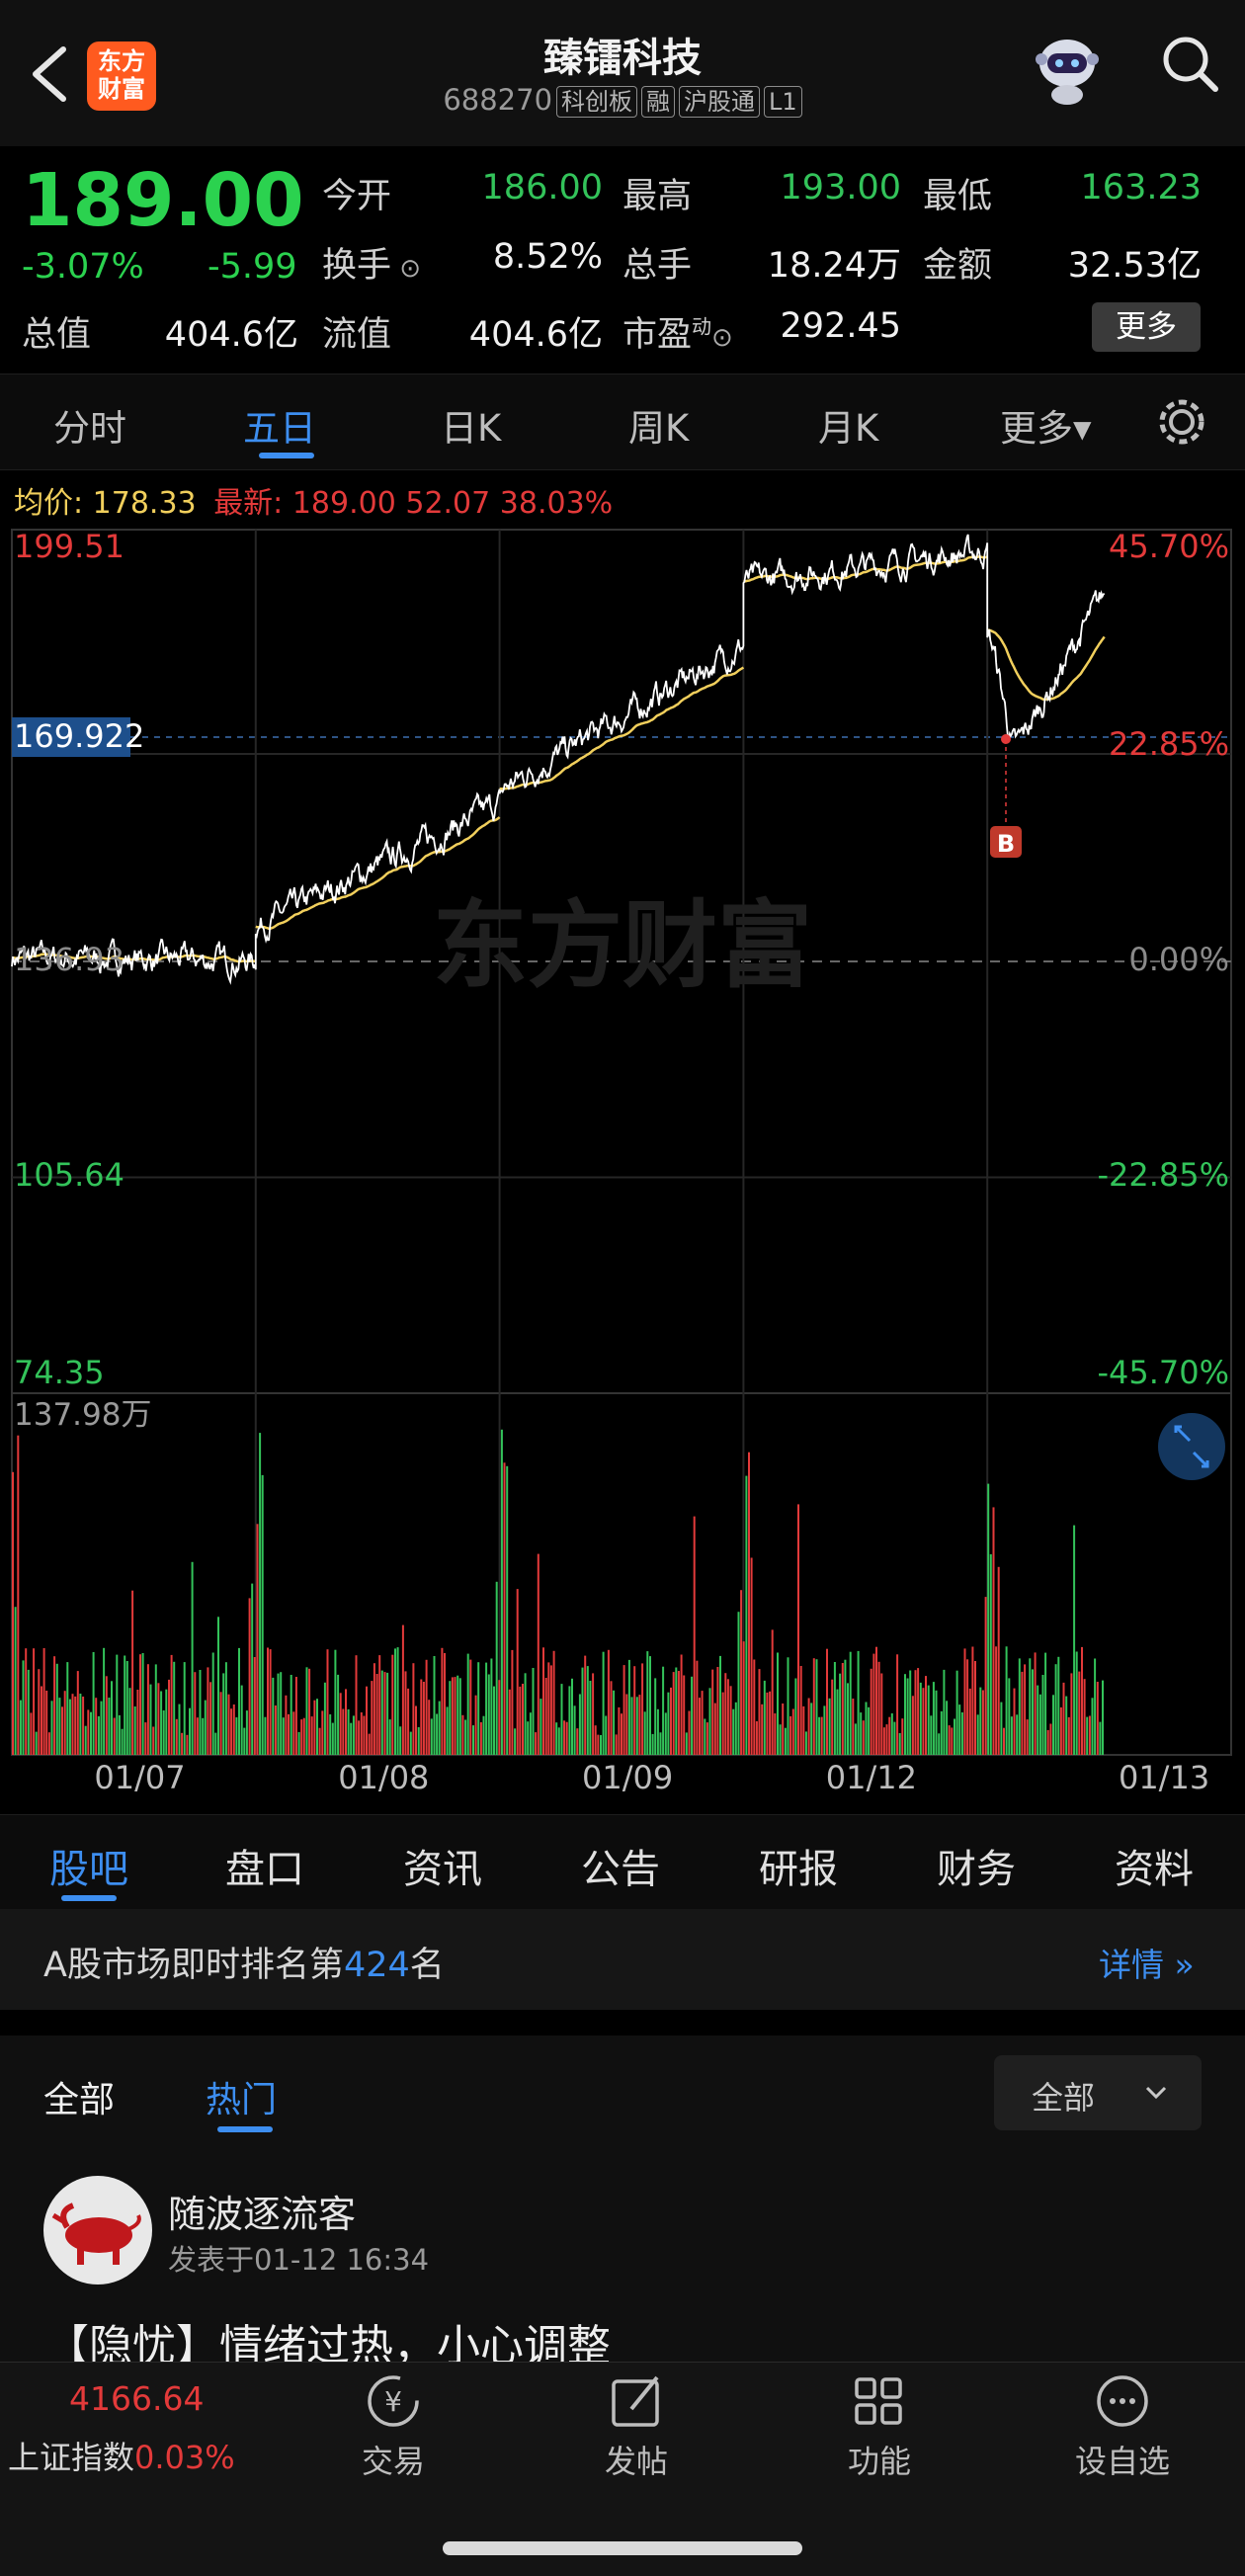 The image size is (1245, 2576). What do you see at coordinates (879, 2426) in the screenshot?
I see `nav-functions: 功能` at bounding box center [879, 2426].